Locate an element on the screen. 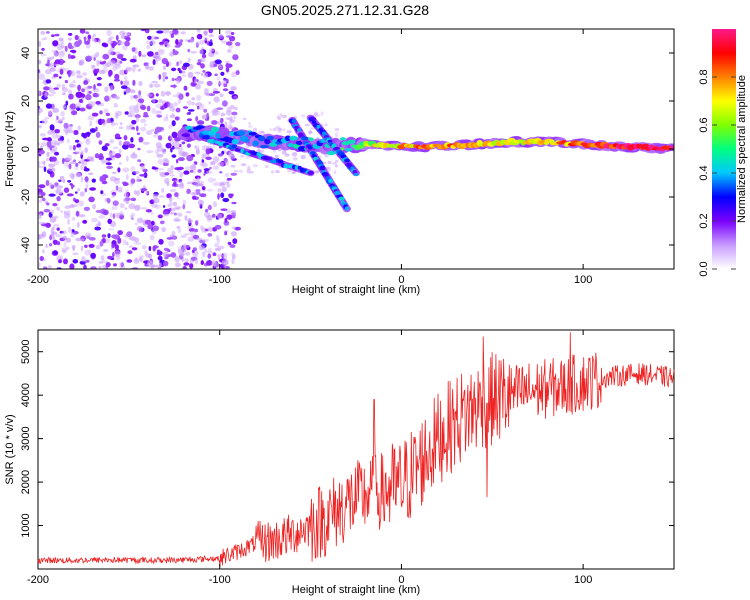  colorbar-tick-label: 0.8 is located at coordinates (704, 76).